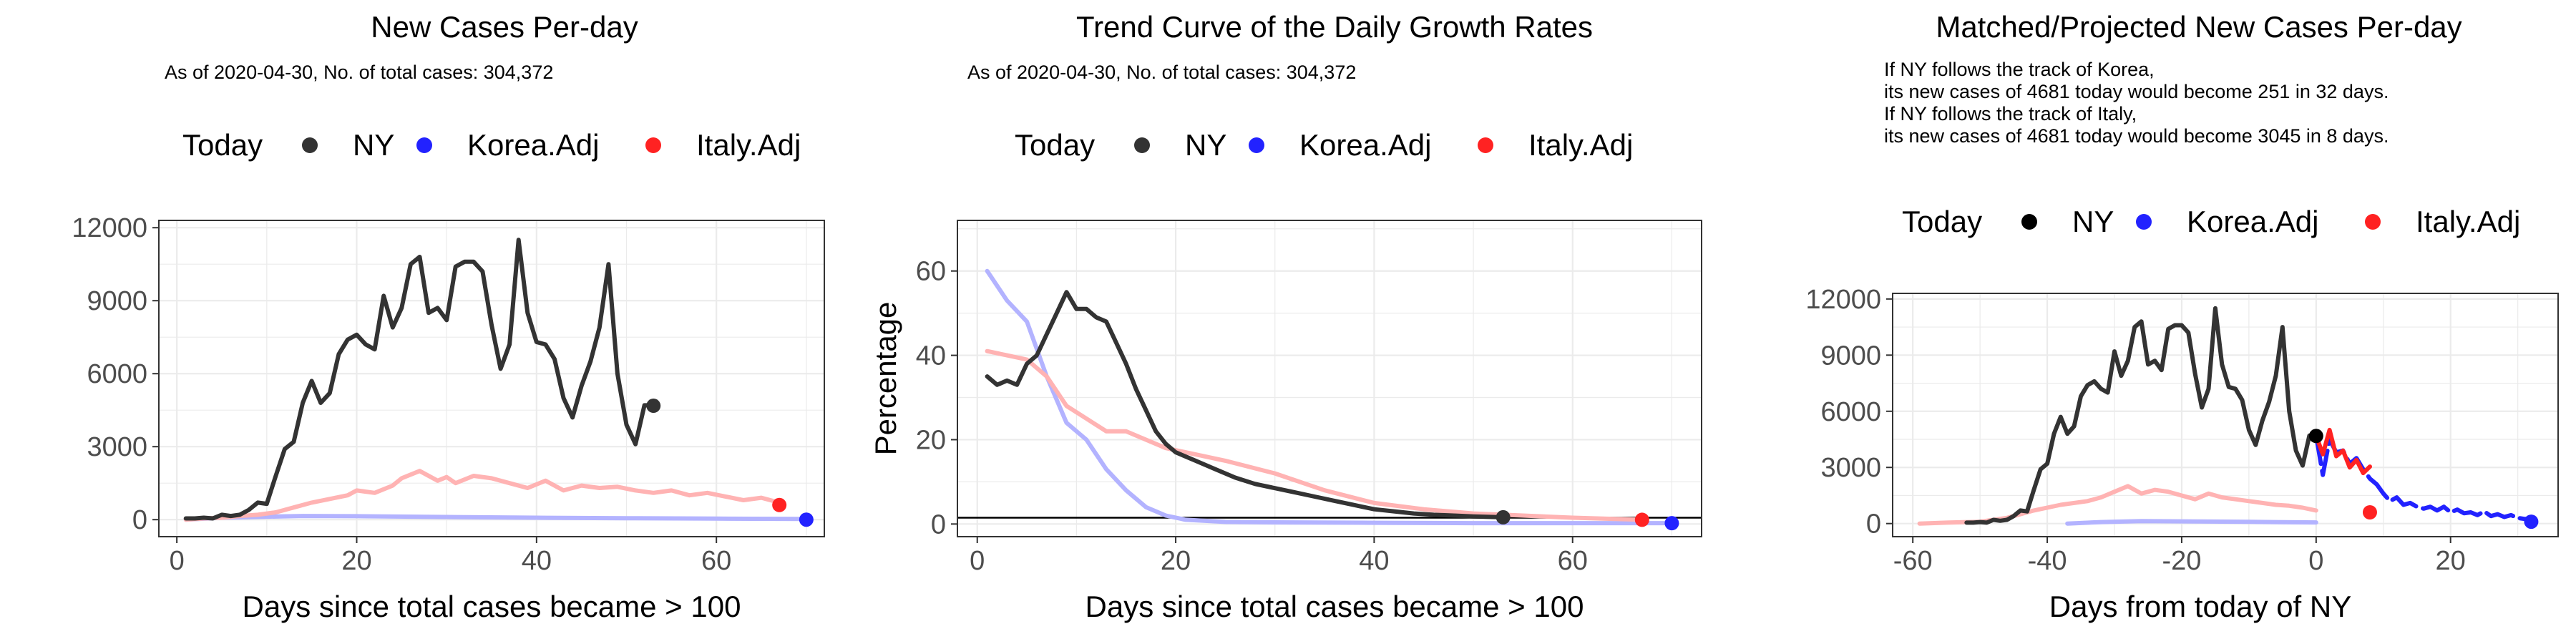 The height and width of the screenshot is (644, 2576). I want to click on x-tick-label: -40, so click(2047, 561).